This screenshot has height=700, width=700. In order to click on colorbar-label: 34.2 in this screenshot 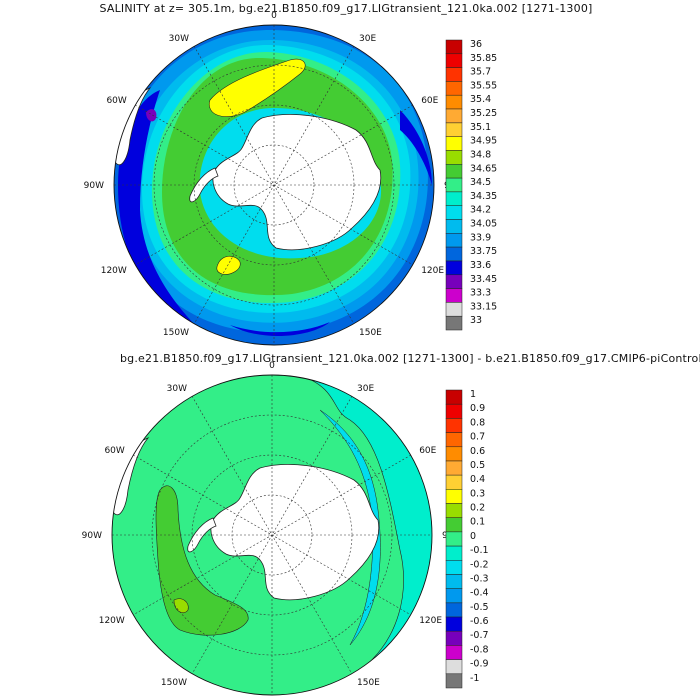, I will do `click(480, 210)`.